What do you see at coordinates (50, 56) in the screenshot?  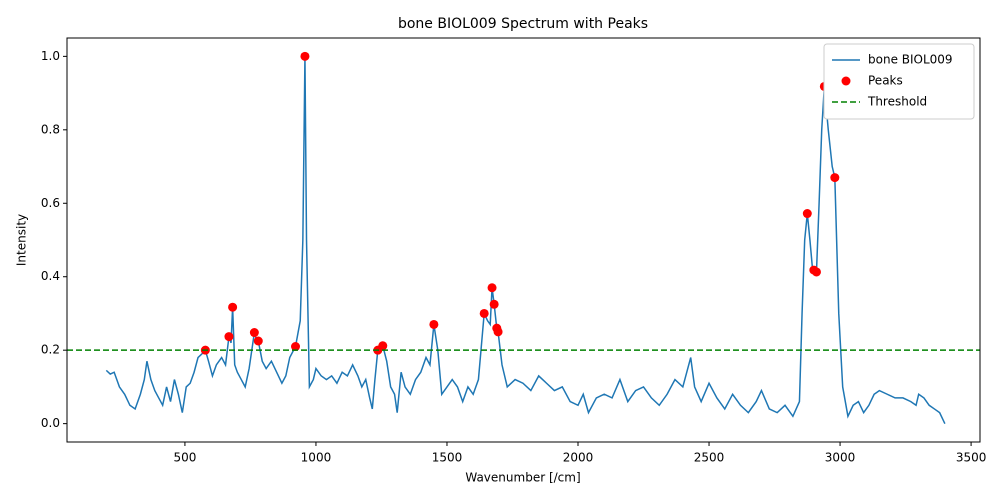 I see `y-tick-label: 1.0` at bounding box center [50, 56].